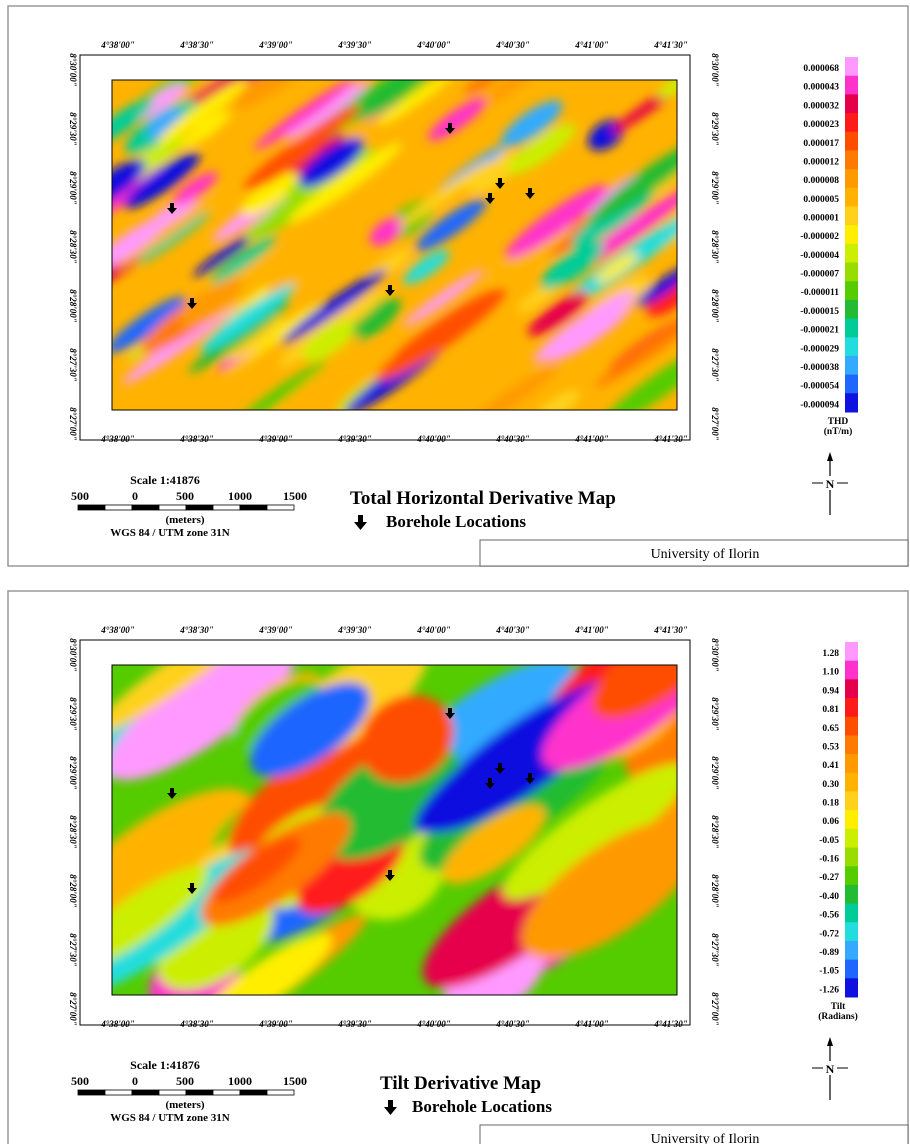 Image resolution: width=910 pixels, height=1144 pixels. Describe the element at coordinates (460, 1083) in the screenshot. I see `map-title: Tilt Derivative Map` at that location.